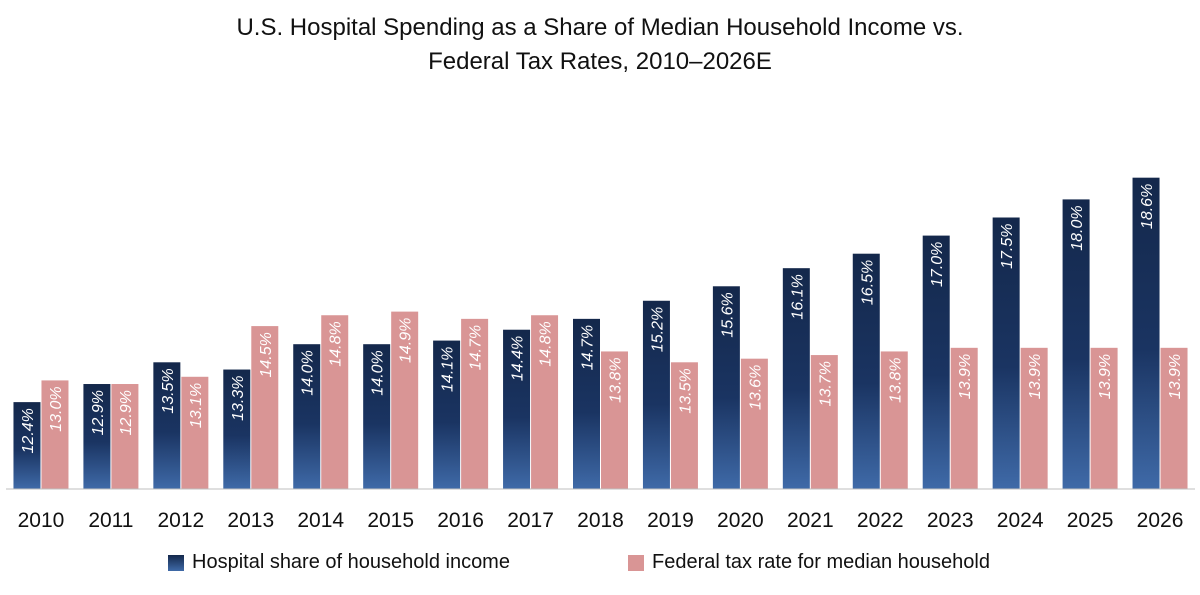 Image resolution: width=1200 pixels, height=595 pixels. What do you see at coordinates (964, 418) in the screenshot?
I see `bar-tax-2023` at bounding box center [964, 418].